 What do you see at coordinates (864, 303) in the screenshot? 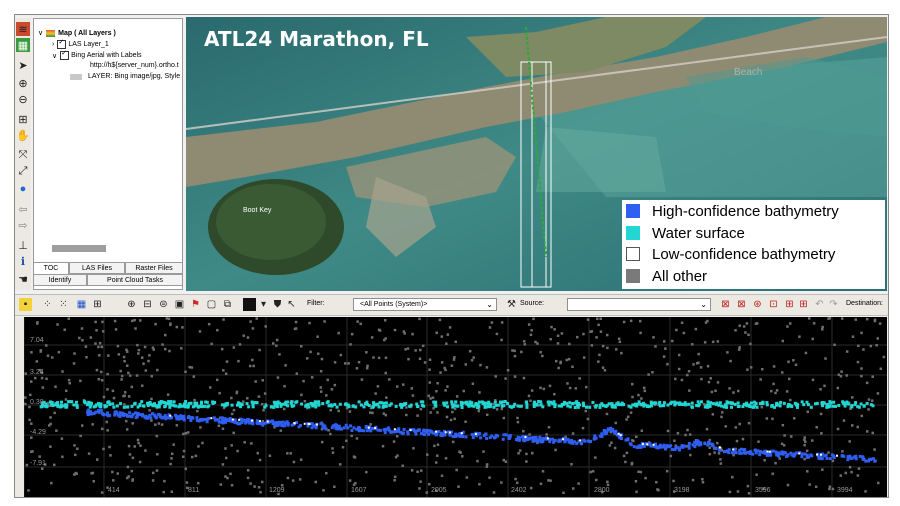
I see `destination-label: Destination:` at bounding box center [864, 303].